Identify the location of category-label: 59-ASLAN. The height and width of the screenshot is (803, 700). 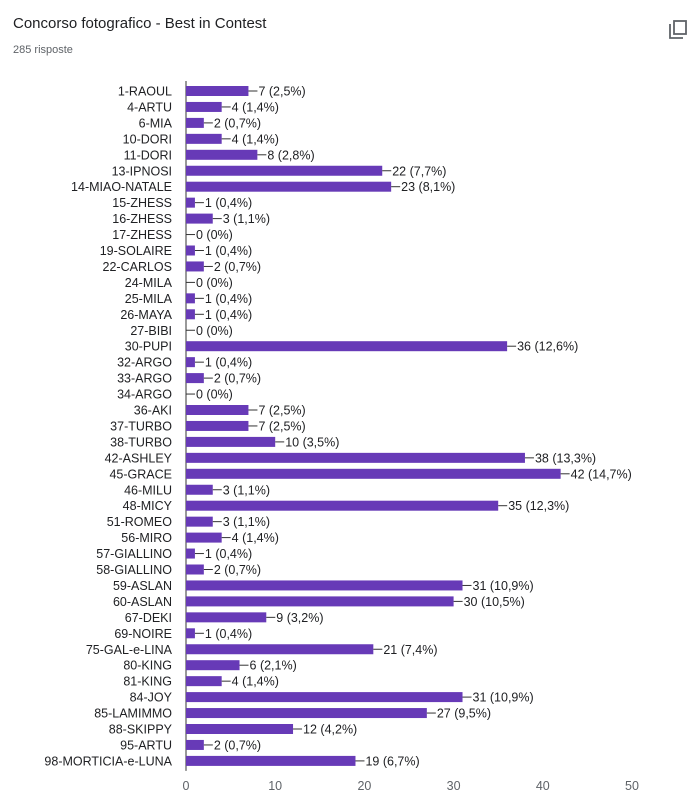
(142, 586).